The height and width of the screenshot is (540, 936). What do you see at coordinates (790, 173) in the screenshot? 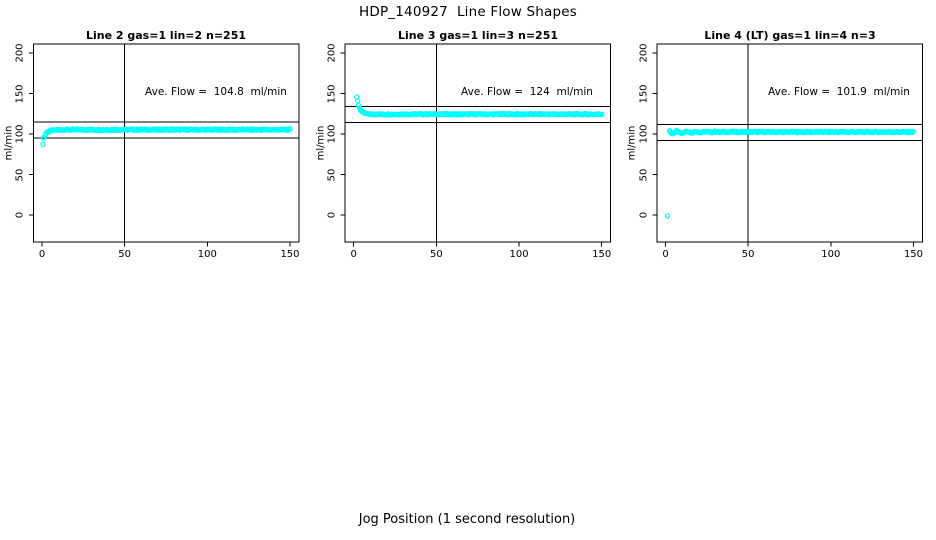
I see `panel-3-data-points` at bounding box center [790, 173].